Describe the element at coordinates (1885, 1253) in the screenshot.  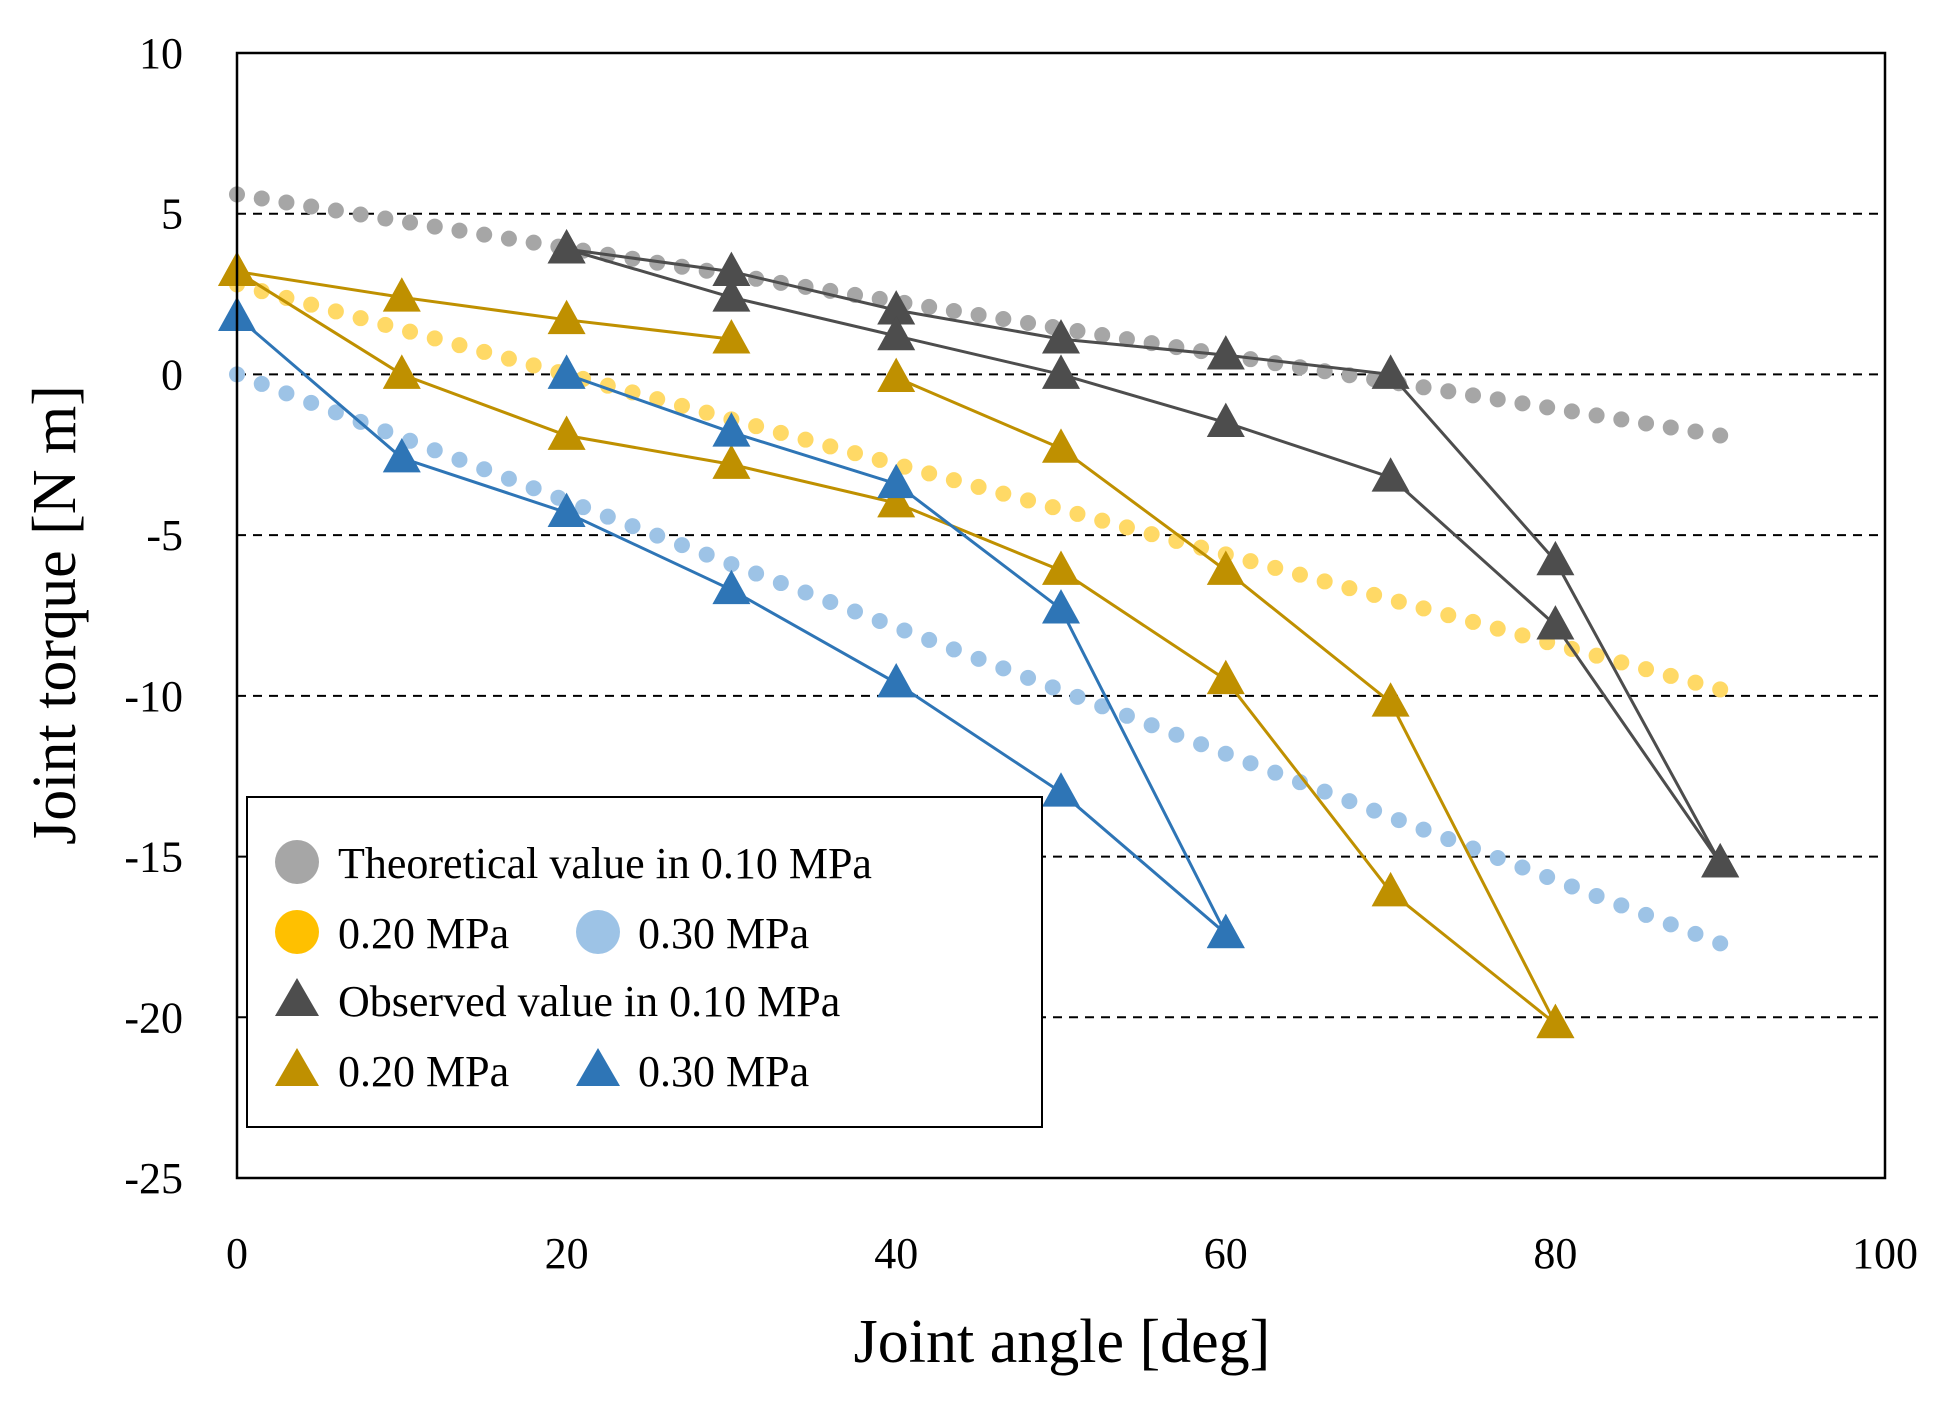
I see `x-tick-label: 100` at that location.